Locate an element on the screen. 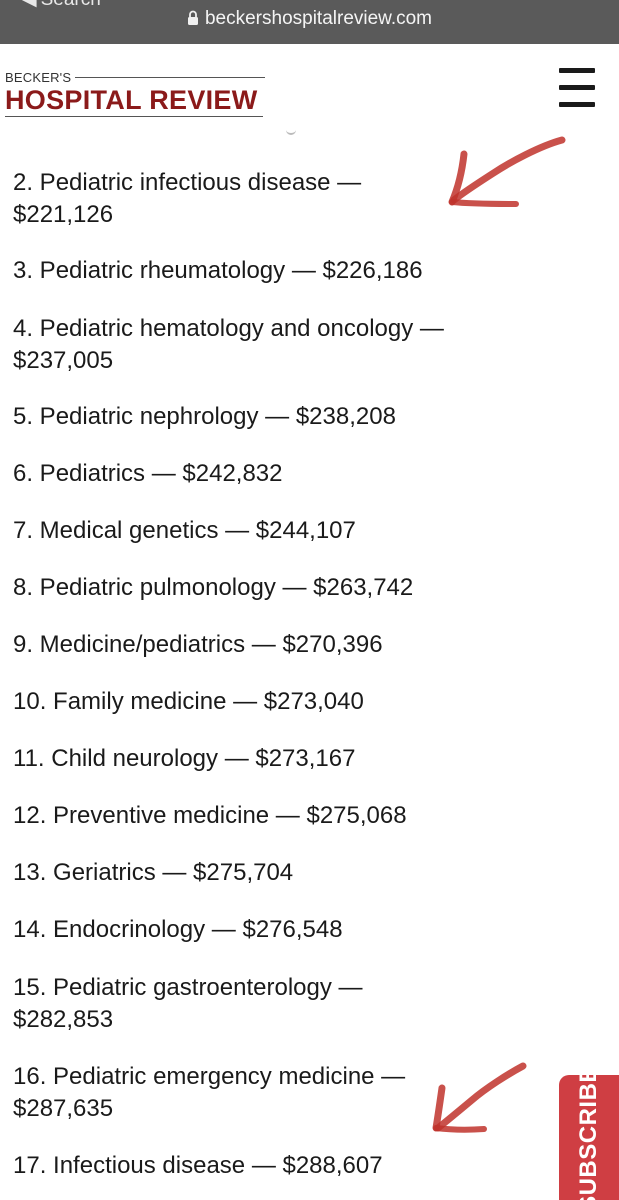 This screenshot has width=619, height=1200. partial-content-fragment is located at coordinates (291, 132).